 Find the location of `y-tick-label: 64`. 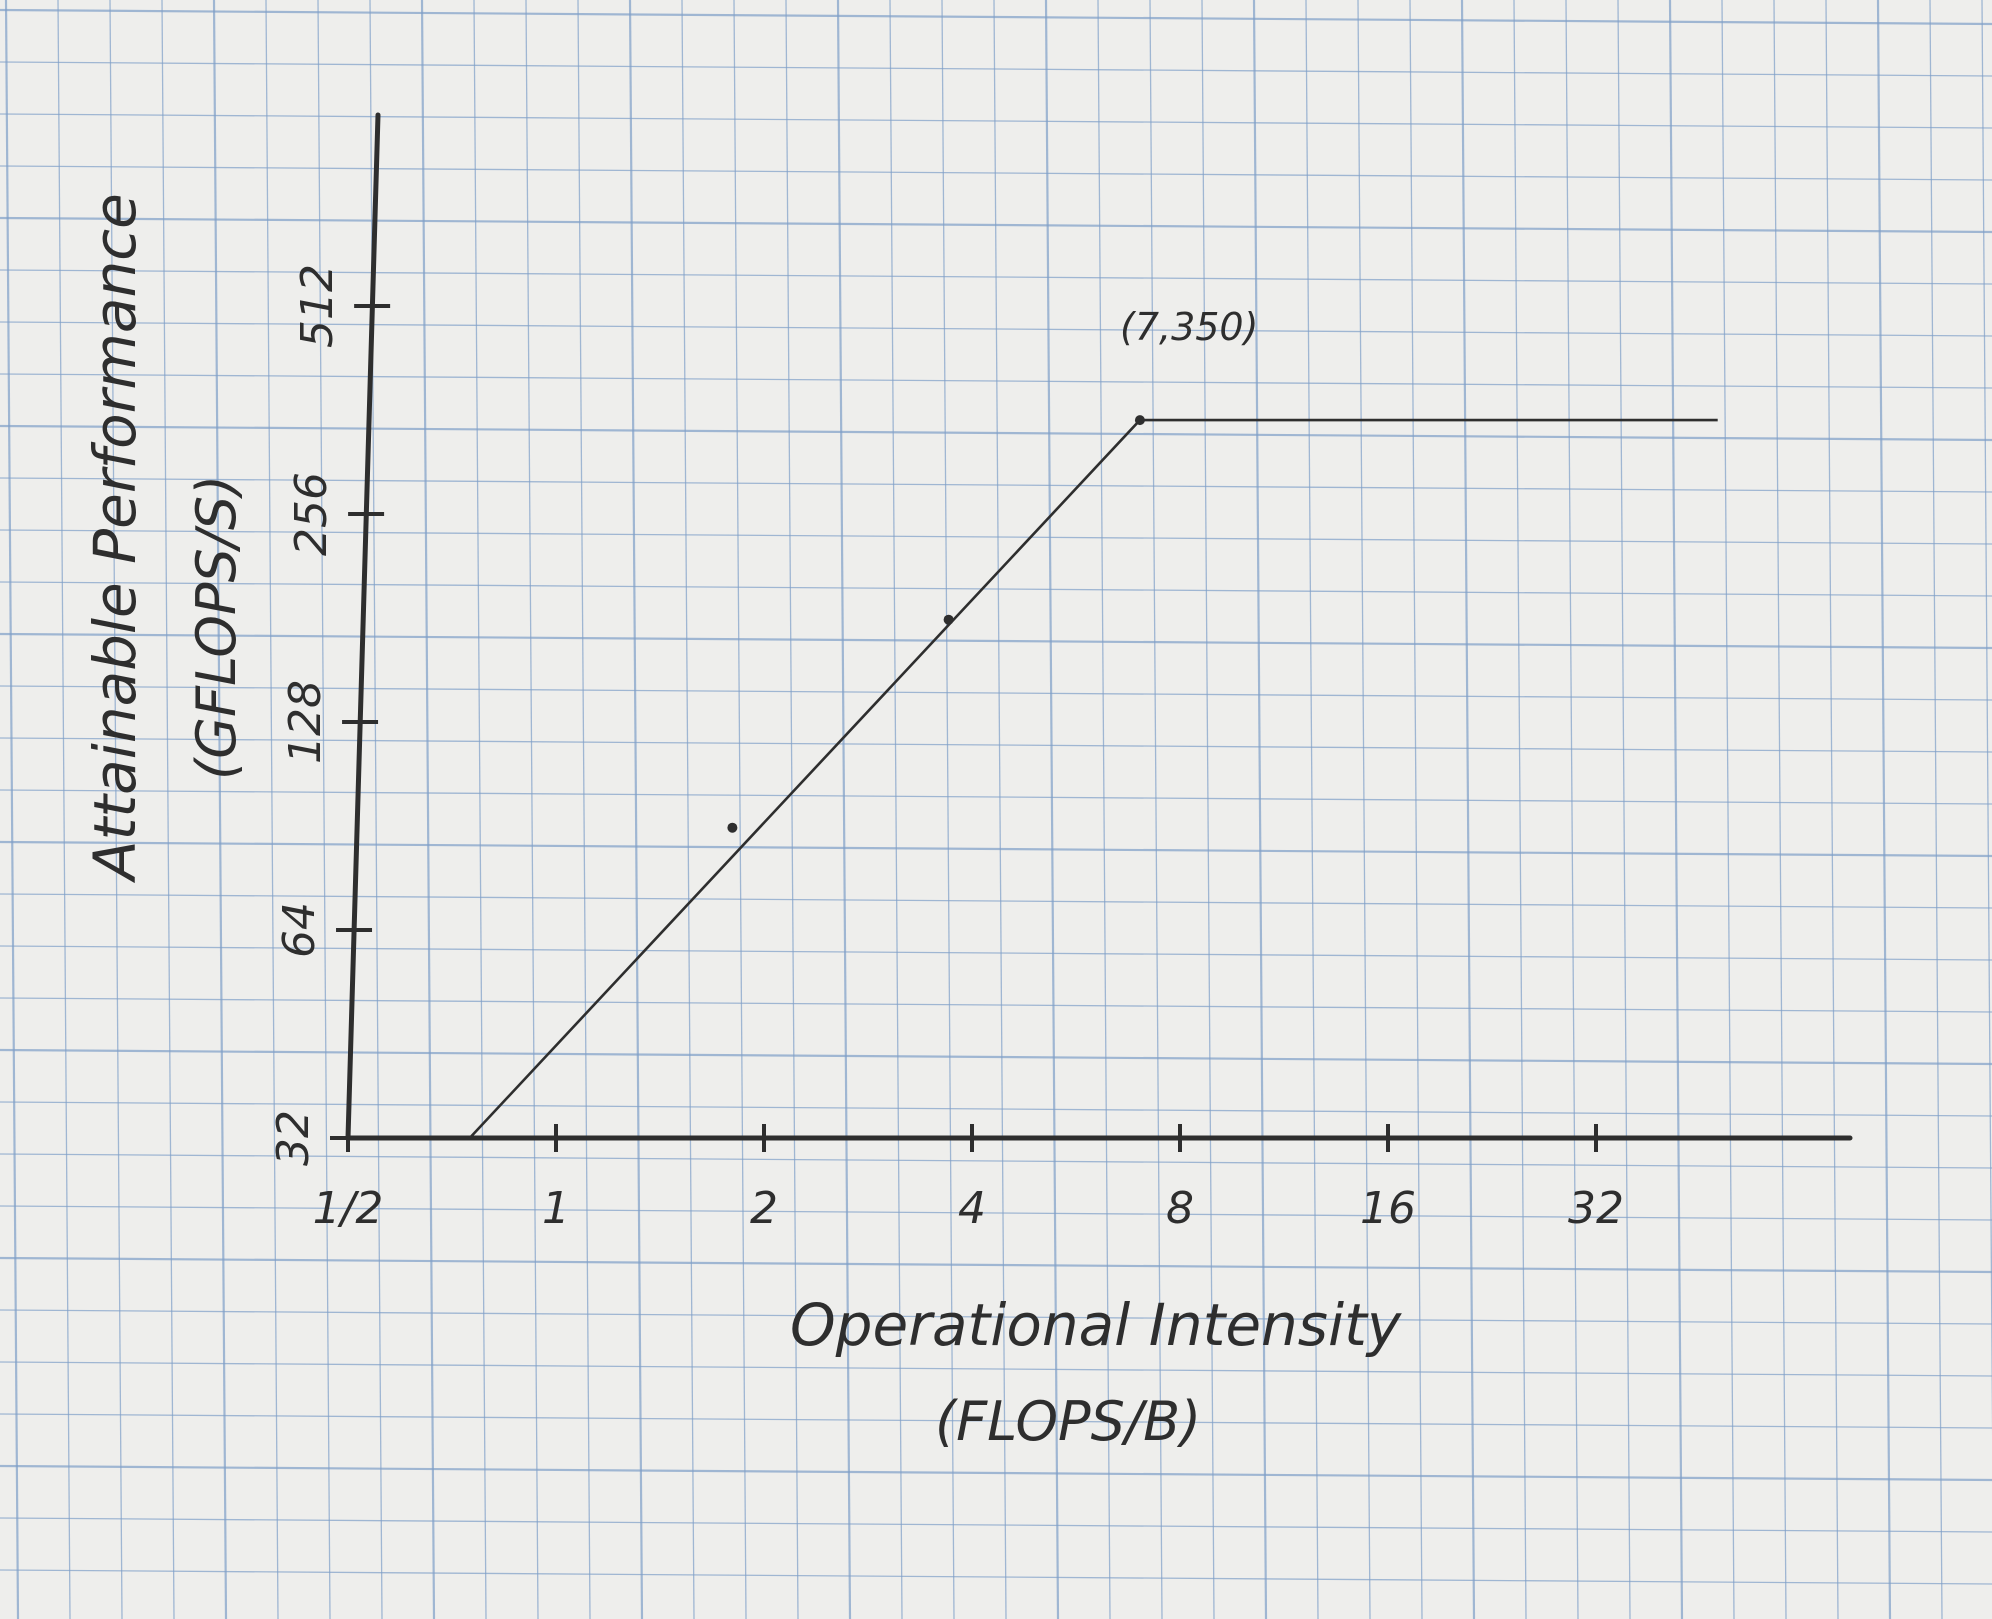

y-tick-label: 64 is located at coordinates (299, 930).